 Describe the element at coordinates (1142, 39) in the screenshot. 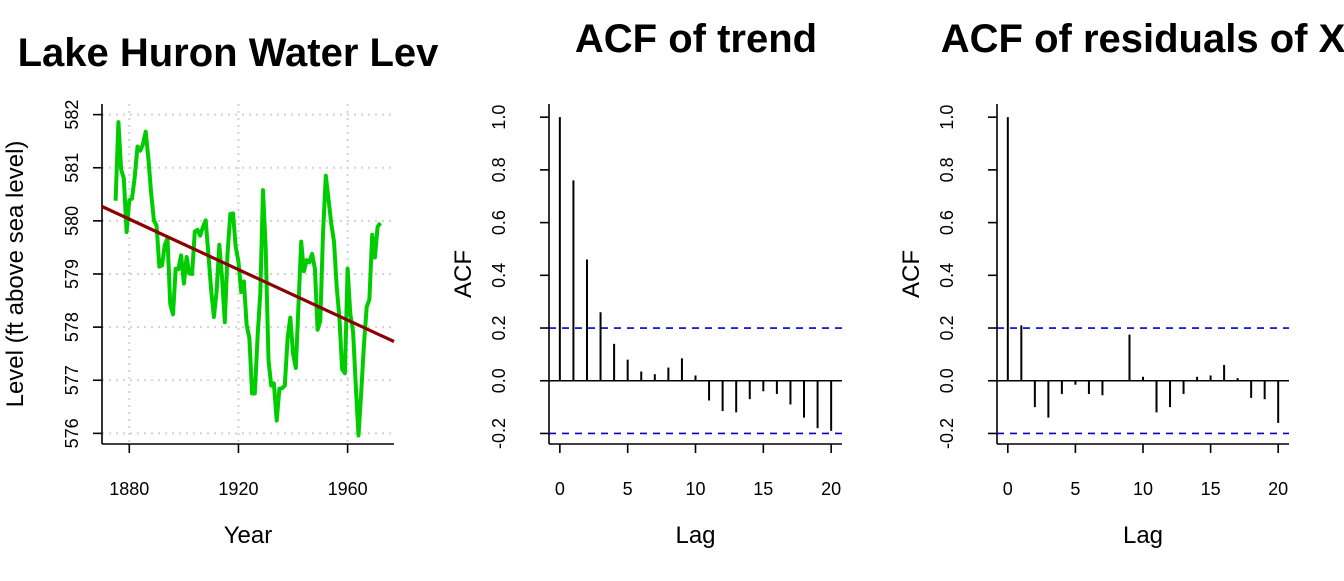

I see `chart-title: ACF of residuals of X` at that location.